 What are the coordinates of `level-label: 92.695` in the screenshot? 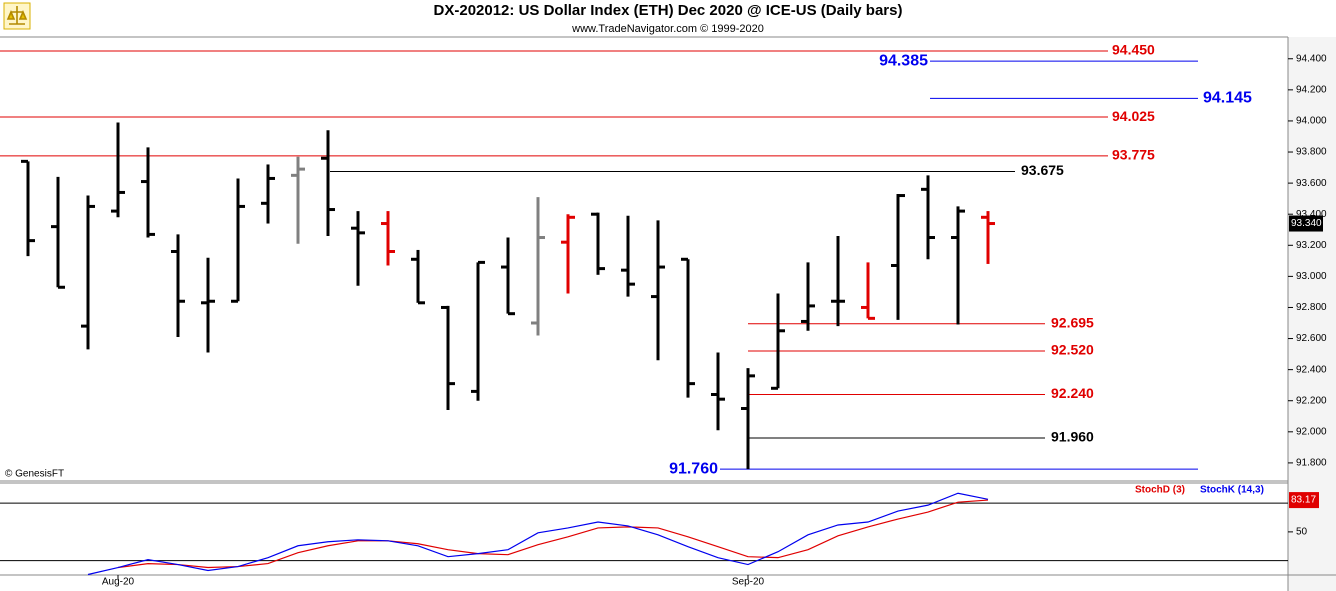 It's located at (1072, 322).